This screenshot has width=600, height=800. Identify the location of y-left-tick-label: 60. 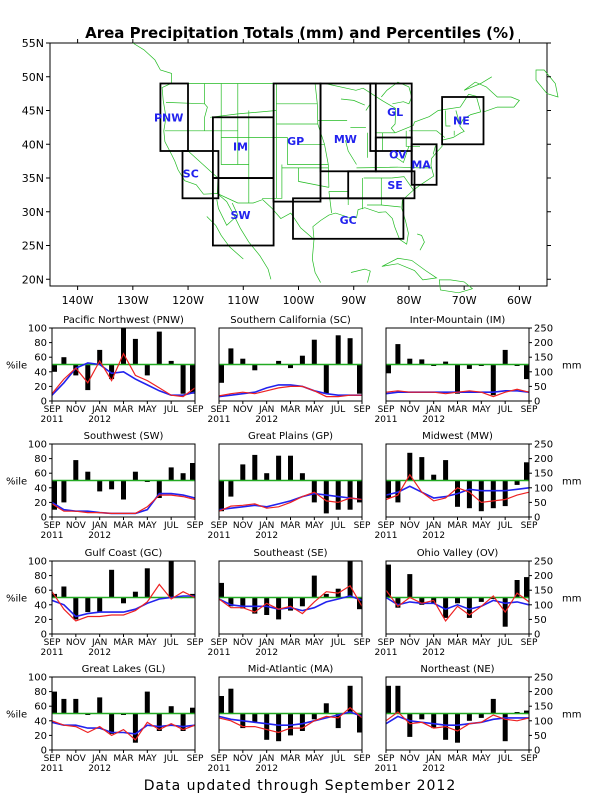
(40, 591).